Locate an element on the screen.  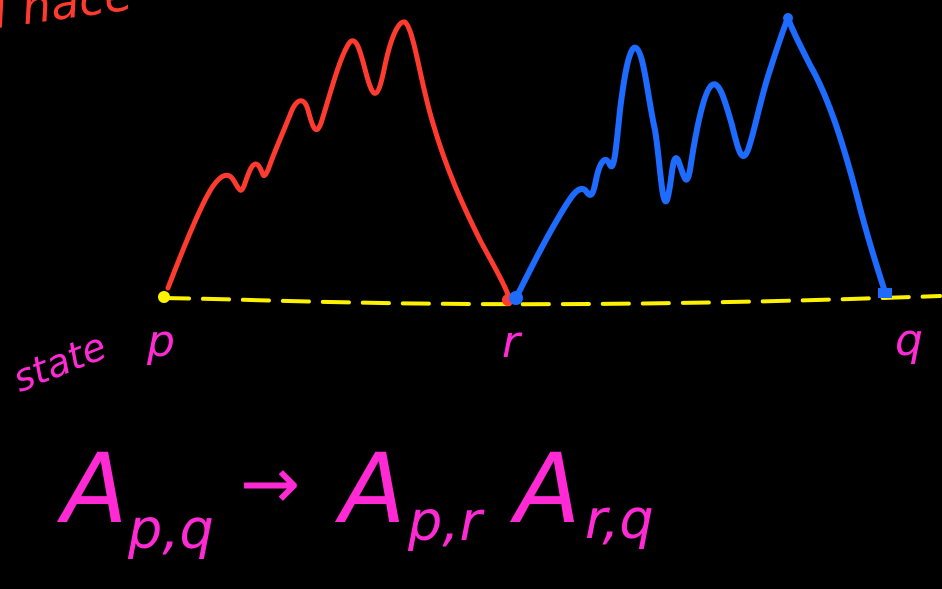
label-q: q is located at coordinates (909, 340).